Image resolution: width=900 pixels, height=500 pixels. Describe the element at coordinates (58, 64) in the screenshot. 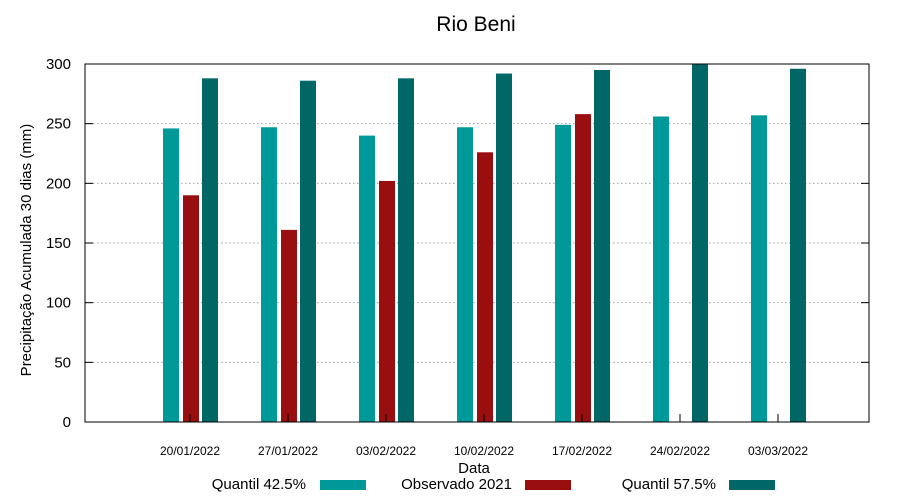

I see `y-tick-label: 300` at that location.